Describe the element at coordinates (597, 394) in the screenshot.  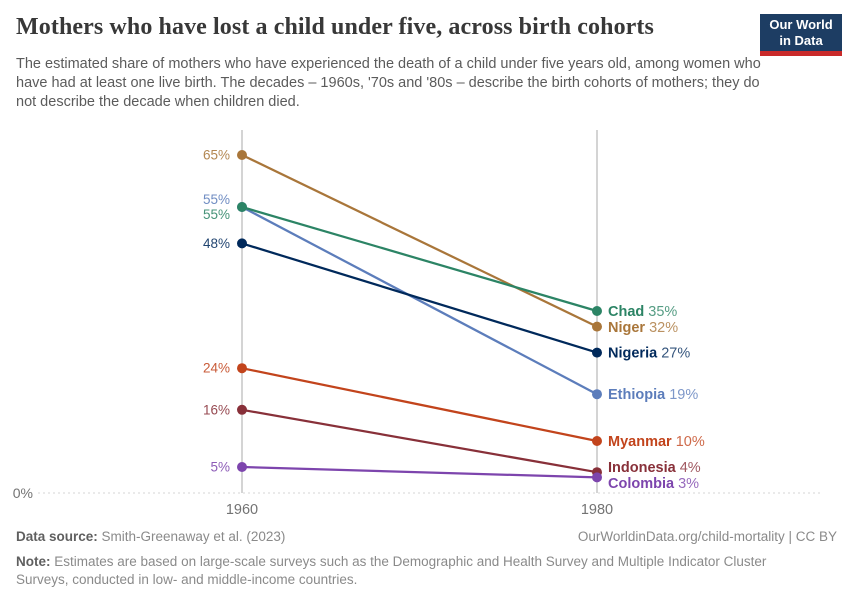
I see `series-dot-end-ethiopia` at that location.